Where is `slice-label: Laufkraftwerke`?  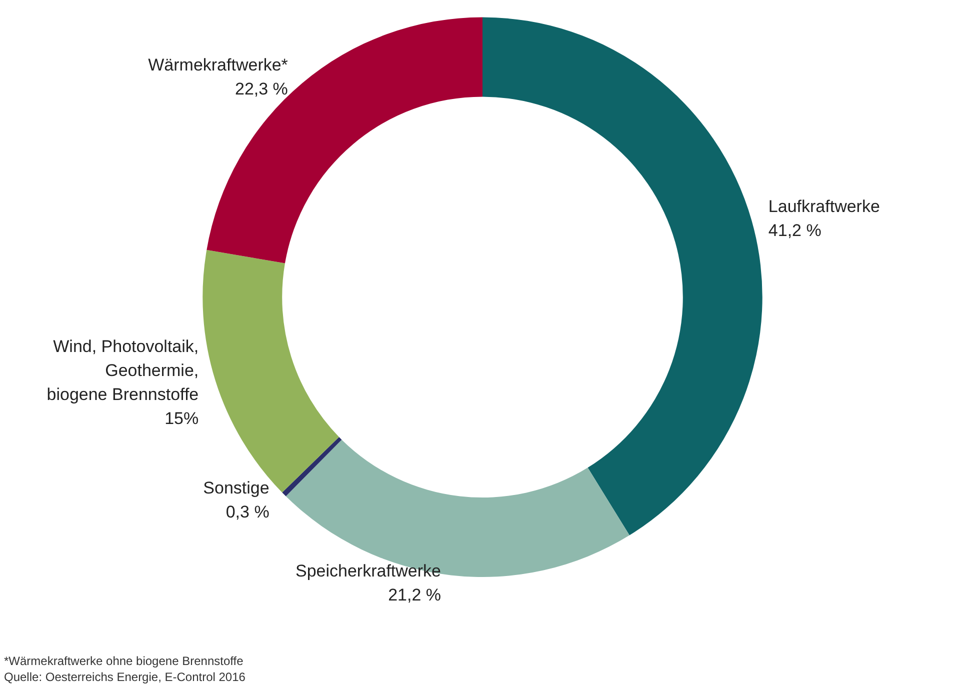
slice-label: Laufkraftwerke is located at coordinates (824, 206).